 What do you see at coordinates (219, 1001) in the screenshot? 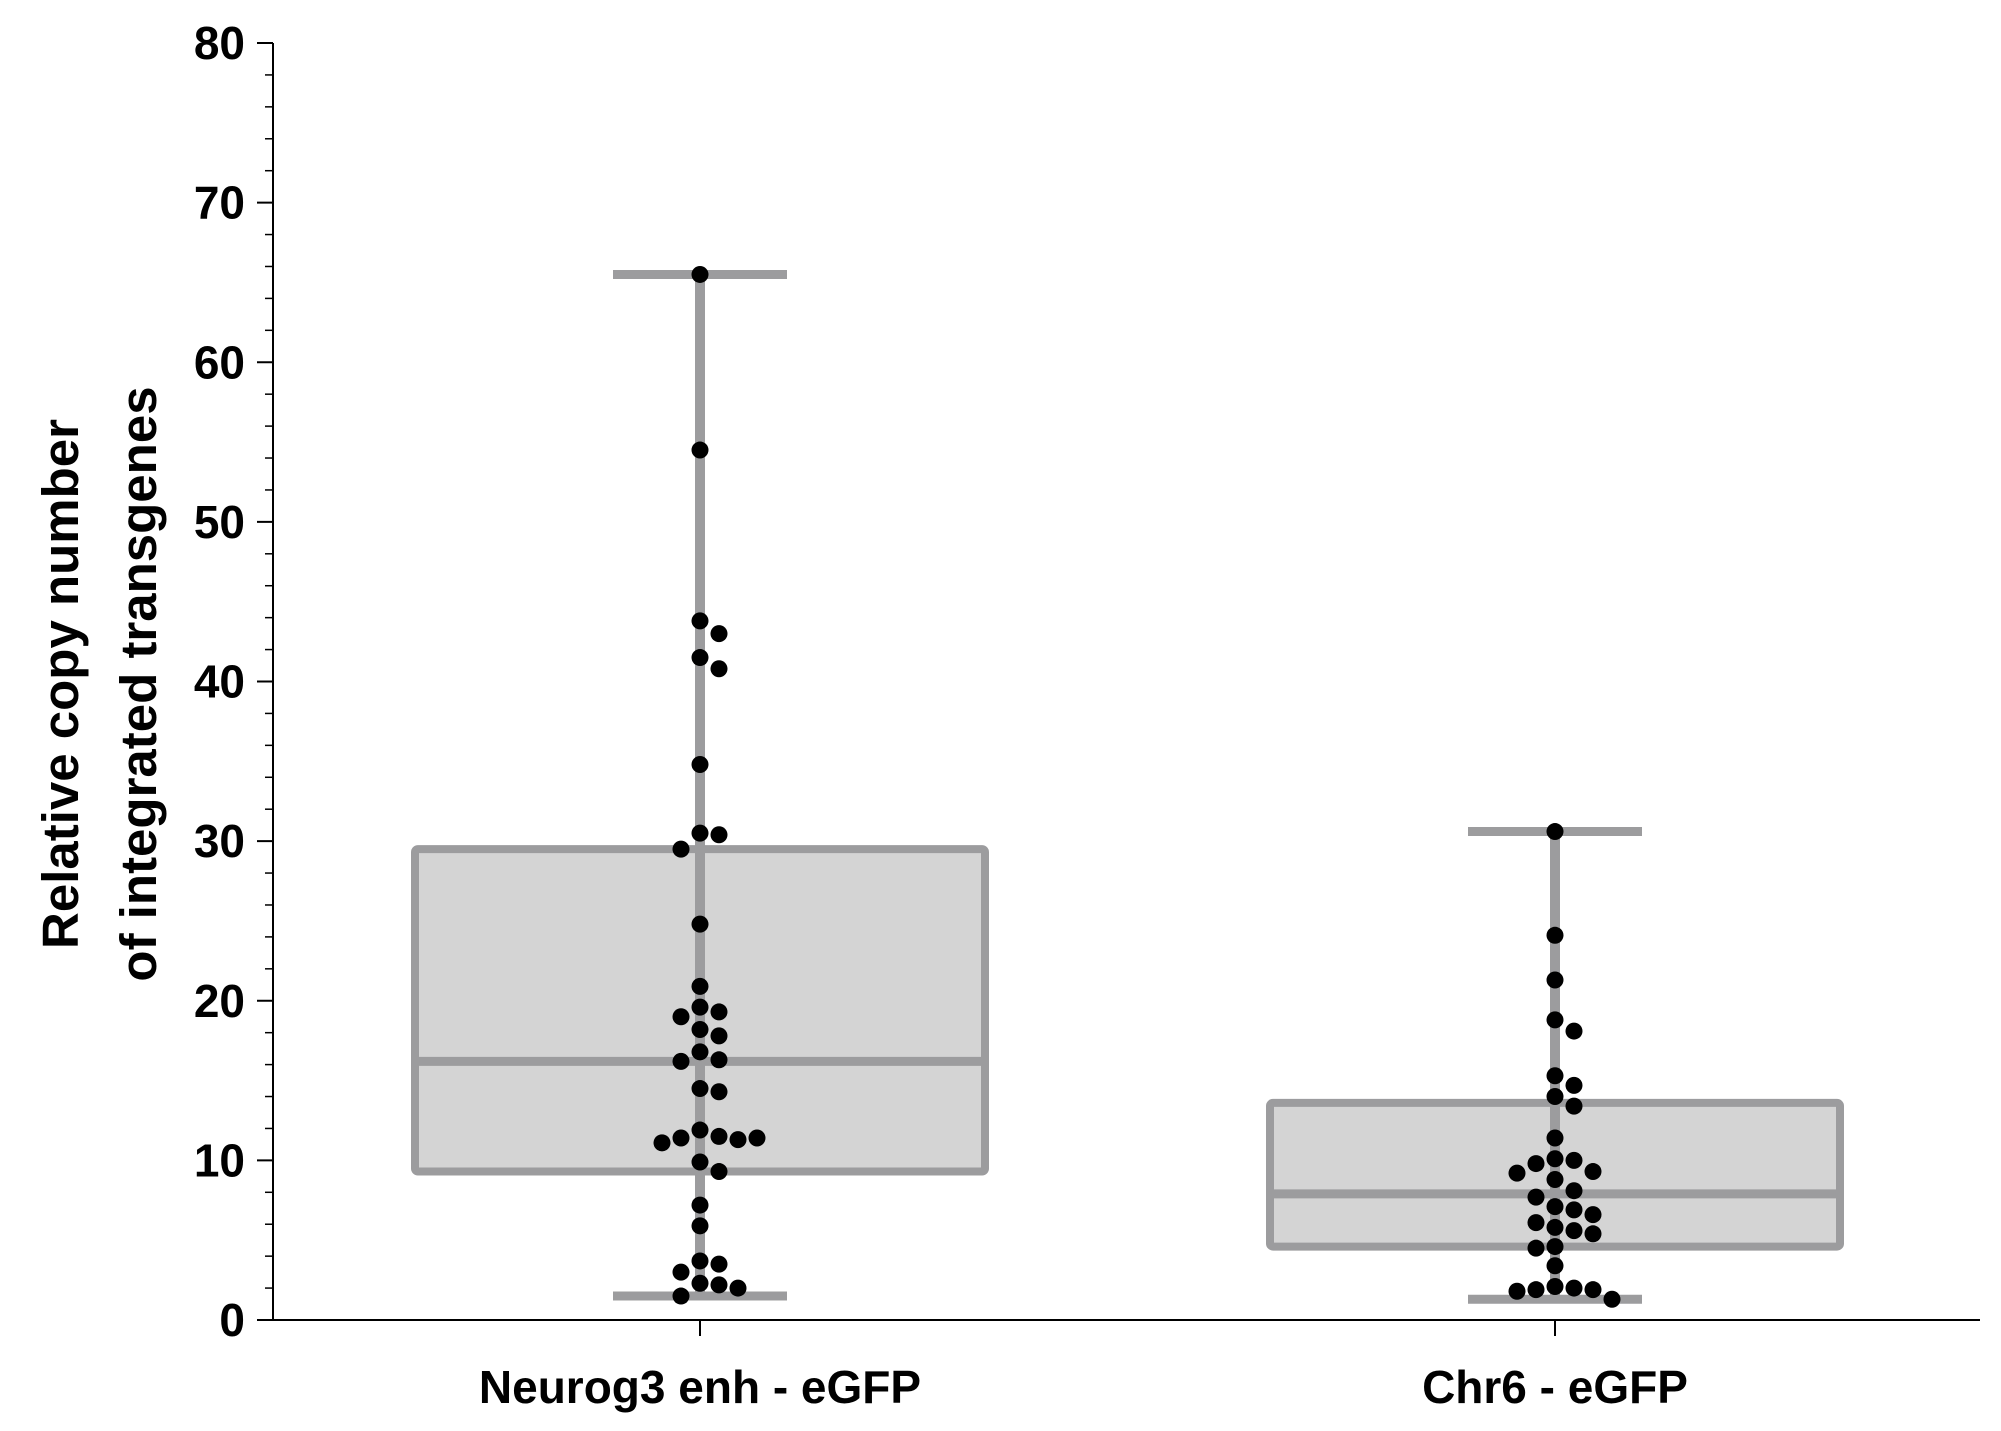
I see `y-tick-label: 20` at bounding box center [219, 1001].